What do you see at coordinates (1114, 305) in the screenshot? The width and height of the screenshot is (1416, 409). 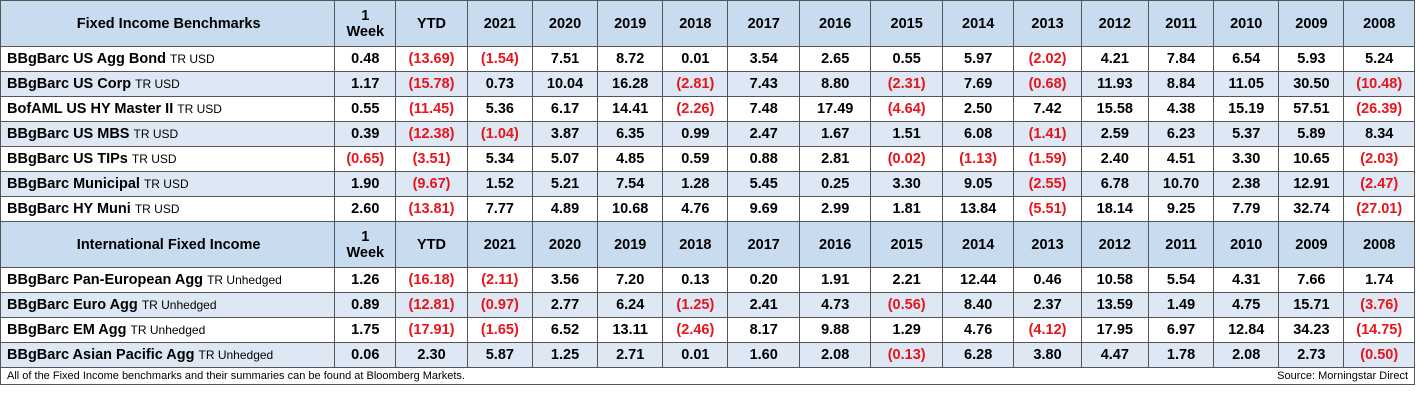 I see `return-cell: 13.59` at bounding box center [1114, 305].